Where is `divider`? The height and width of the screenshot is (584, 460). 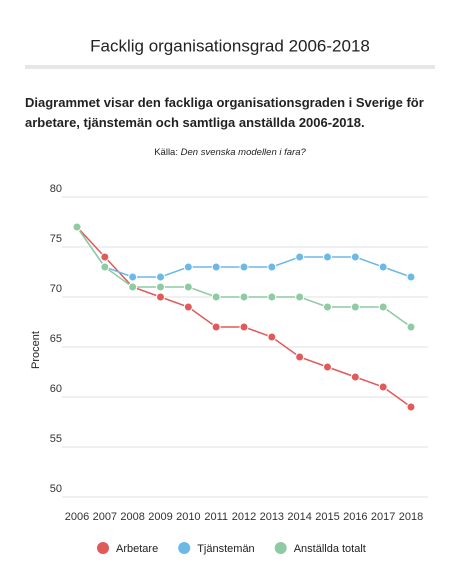 divider is located at coordinates (230, 67).